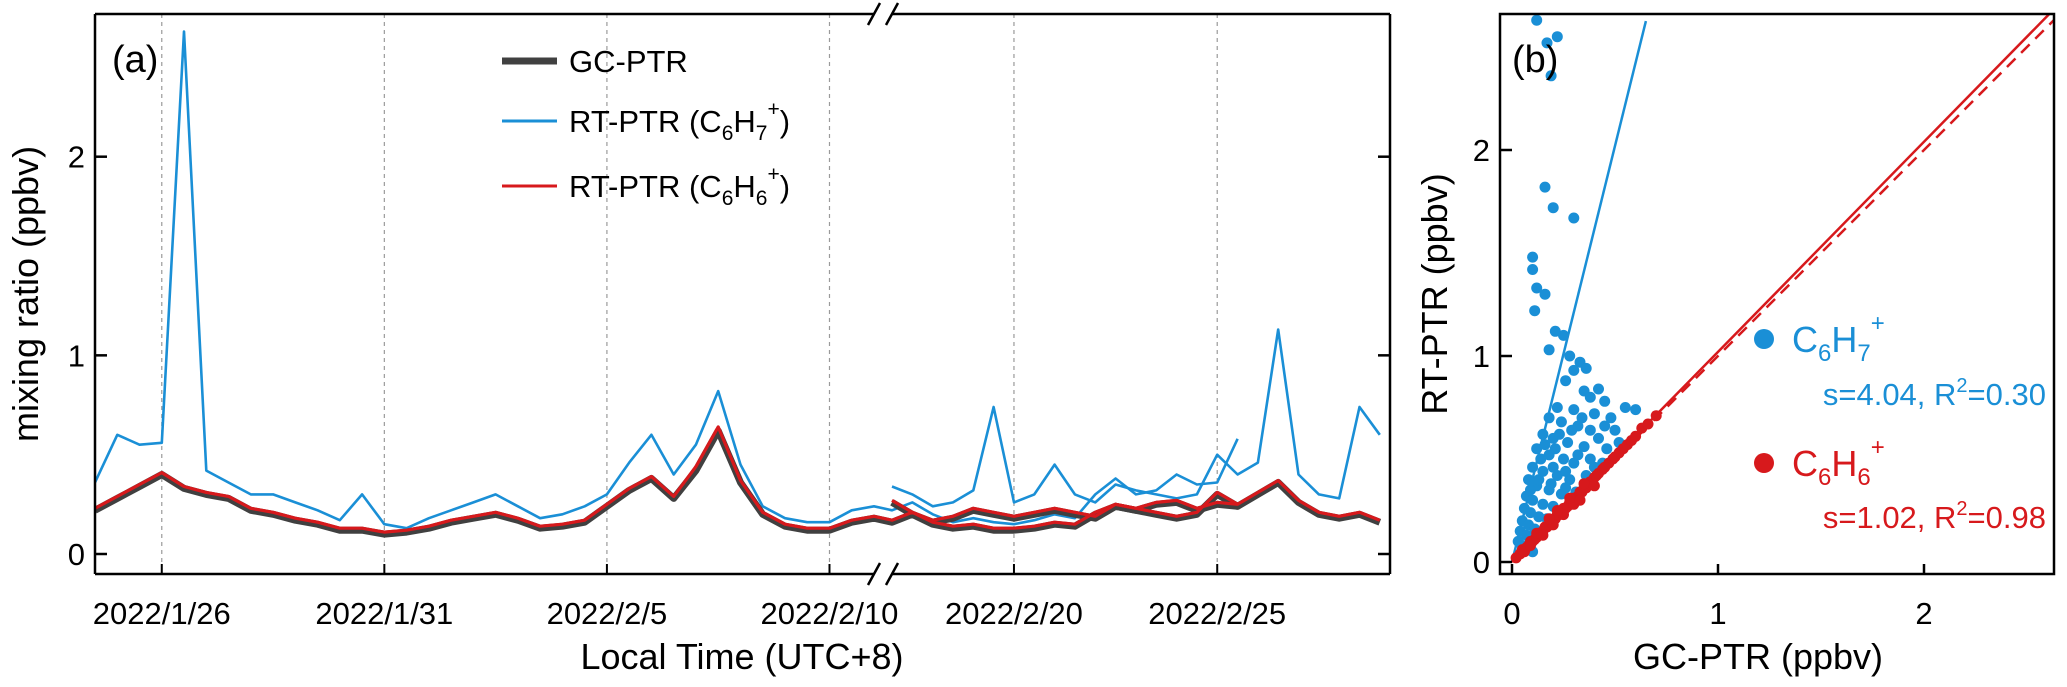  I want to click on b-y-tick-label-1: 1, so click(1481, 356).